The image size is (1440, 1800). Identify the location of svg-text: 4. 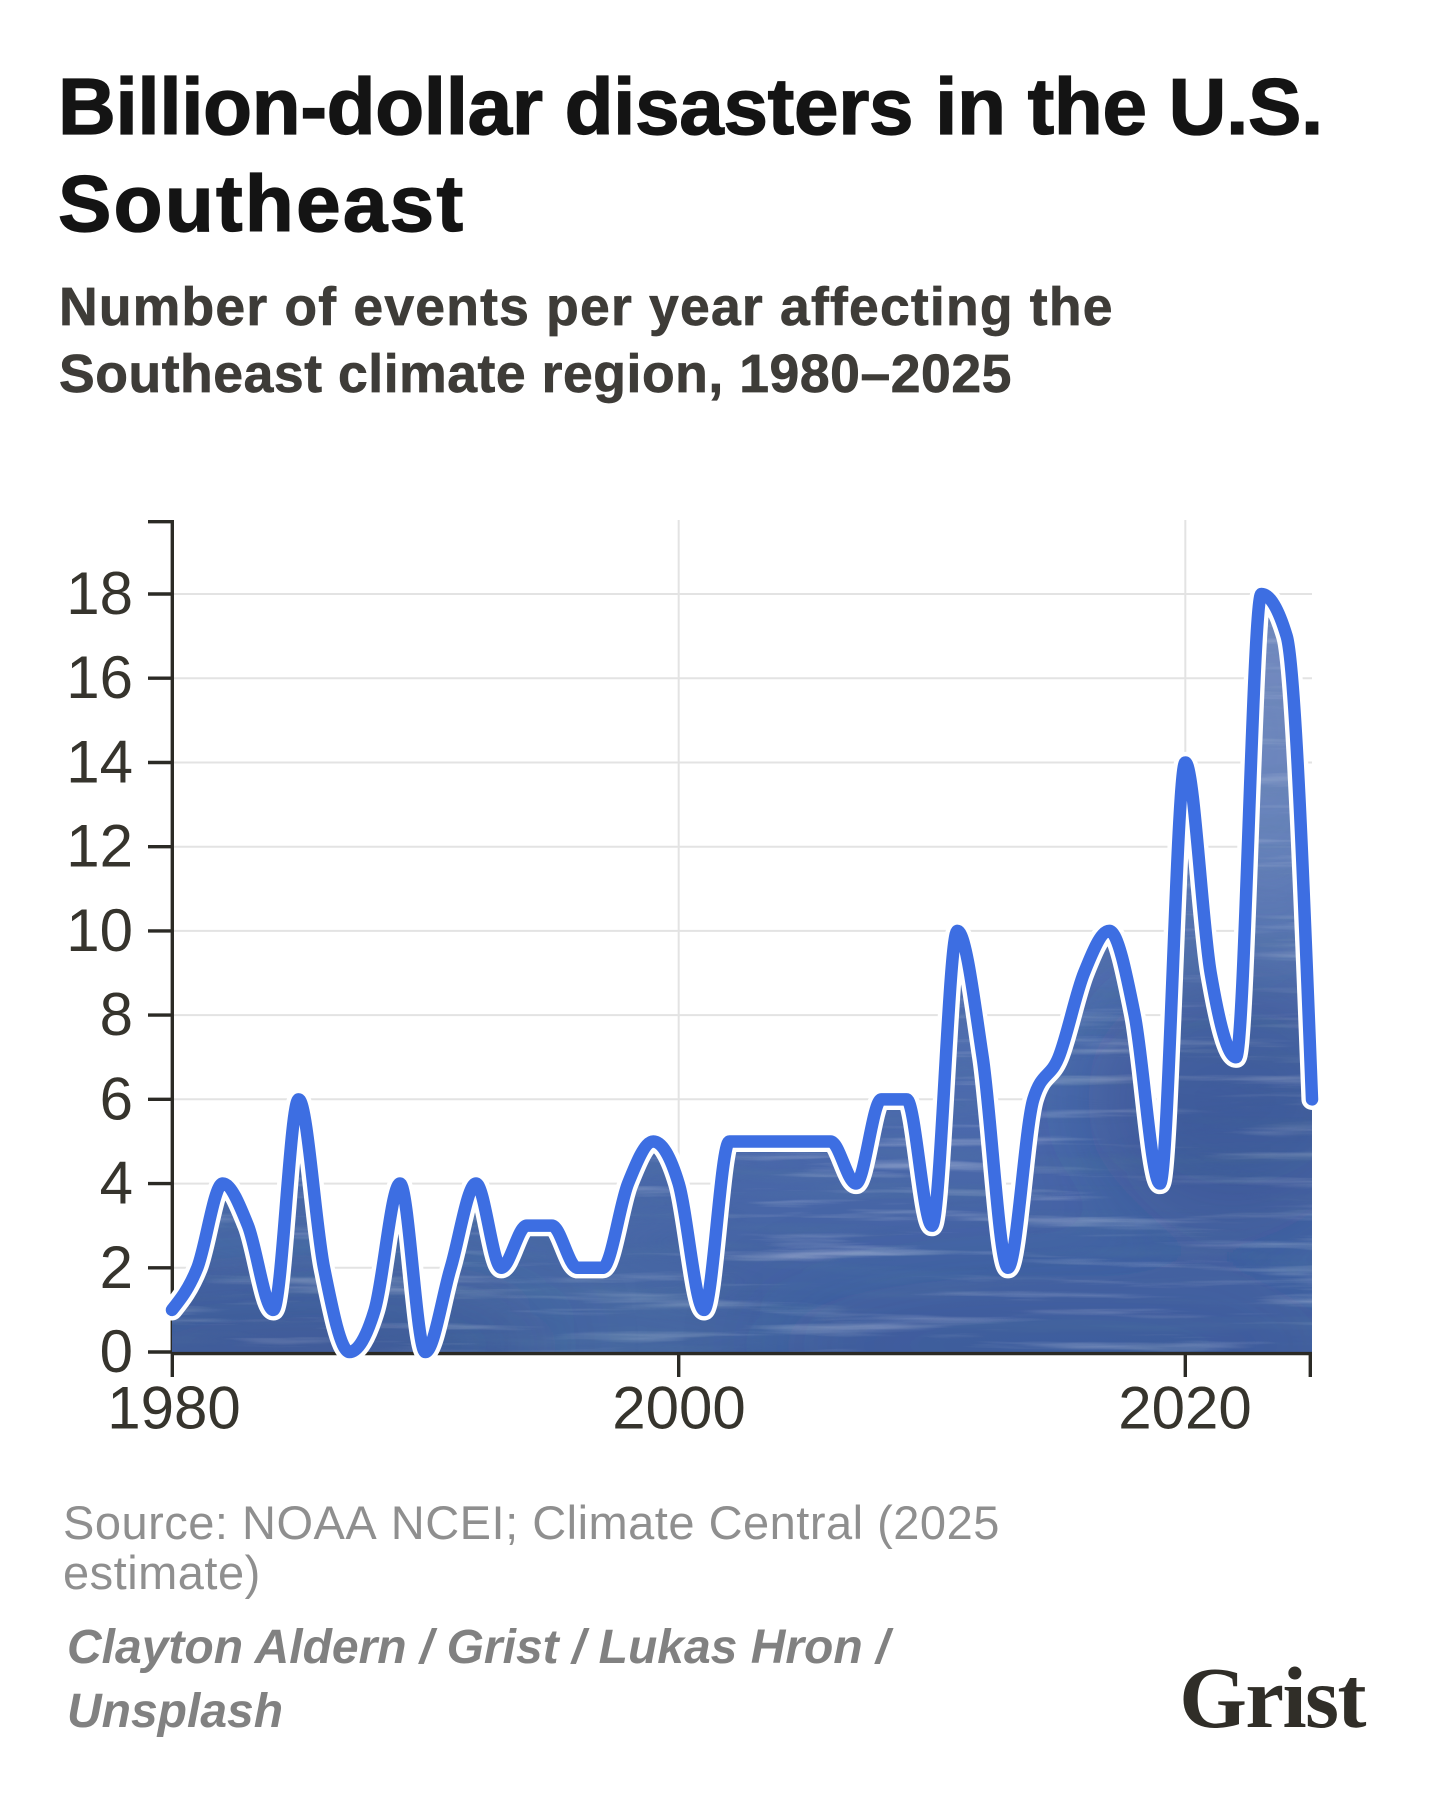
(116, 1183).